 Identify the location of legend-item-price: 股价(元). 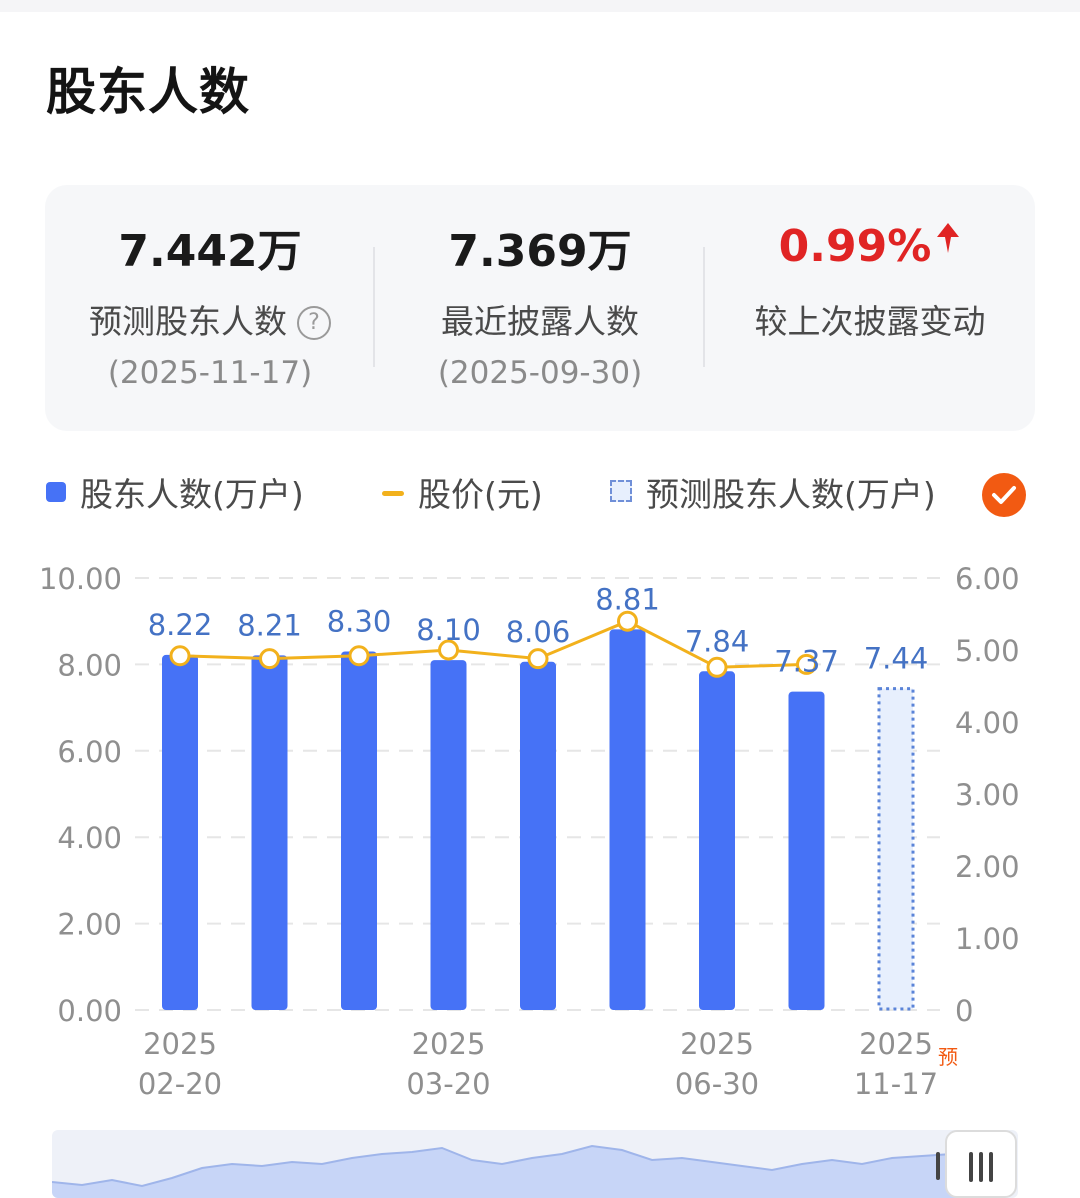
(462, 492).